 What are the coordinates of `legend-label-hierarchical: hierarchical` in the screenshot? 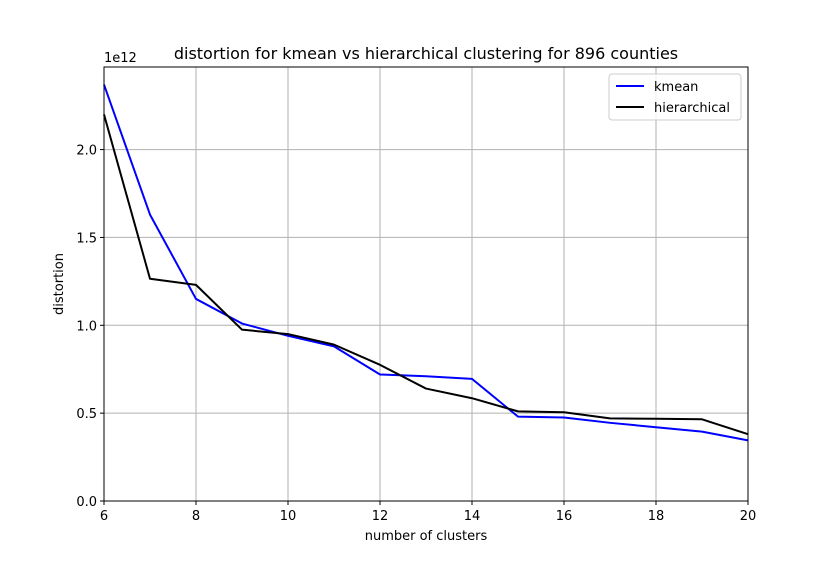 It's located at (692, 108).